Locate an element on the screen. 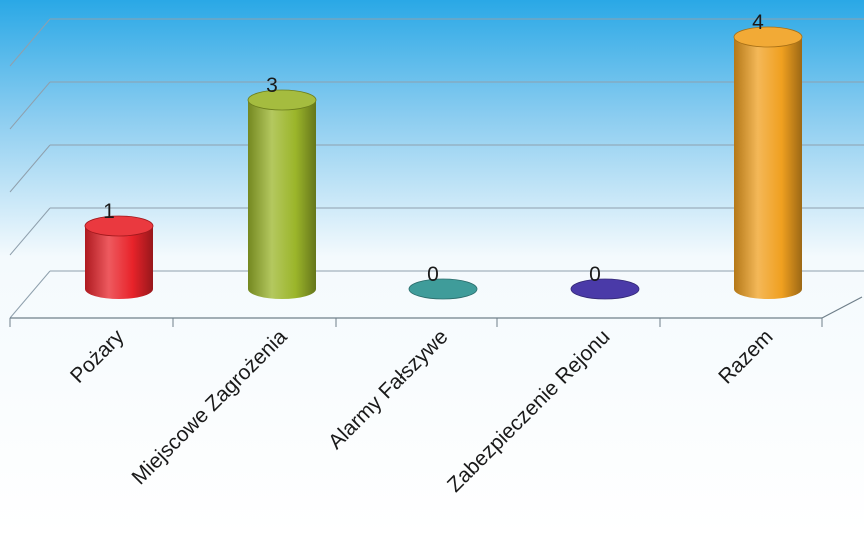 This screenshot has height=540, width=864. value-label: 4 is located at coordinates (758, 22).